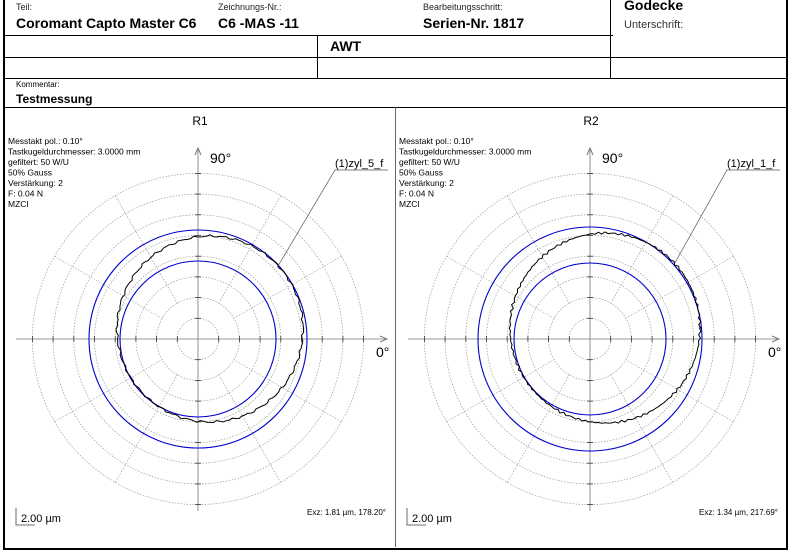  What do you see at coordinates (24, 7) in the screenshot?
I see `teil-label: Teil:` at bounding box center [24, 7].